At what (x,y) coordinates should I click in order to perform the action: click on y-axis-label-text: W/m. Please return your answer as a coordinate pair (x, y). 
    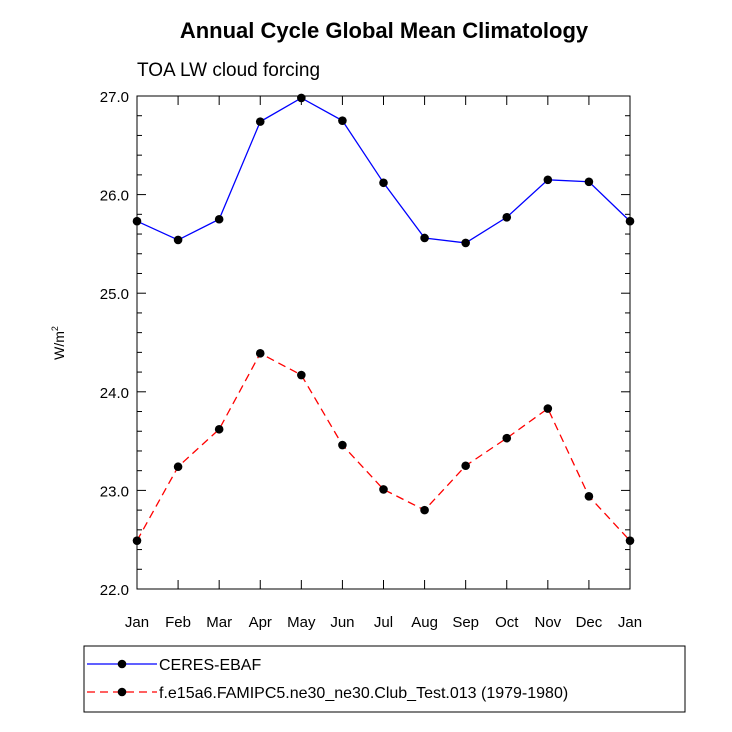
    Looking at the image, I should click on (59, 345).